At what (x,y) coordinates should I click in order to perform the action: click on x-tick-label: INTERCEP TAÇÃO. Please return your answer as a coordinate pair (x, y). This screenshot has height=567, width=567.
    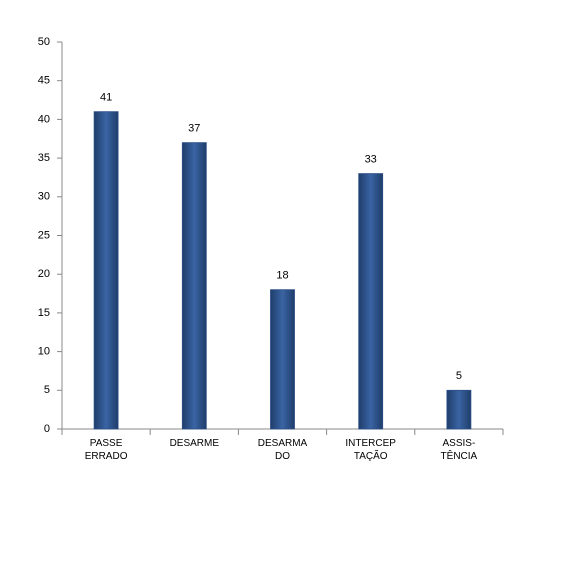
    Looking at the image, I should click on (370, 450).